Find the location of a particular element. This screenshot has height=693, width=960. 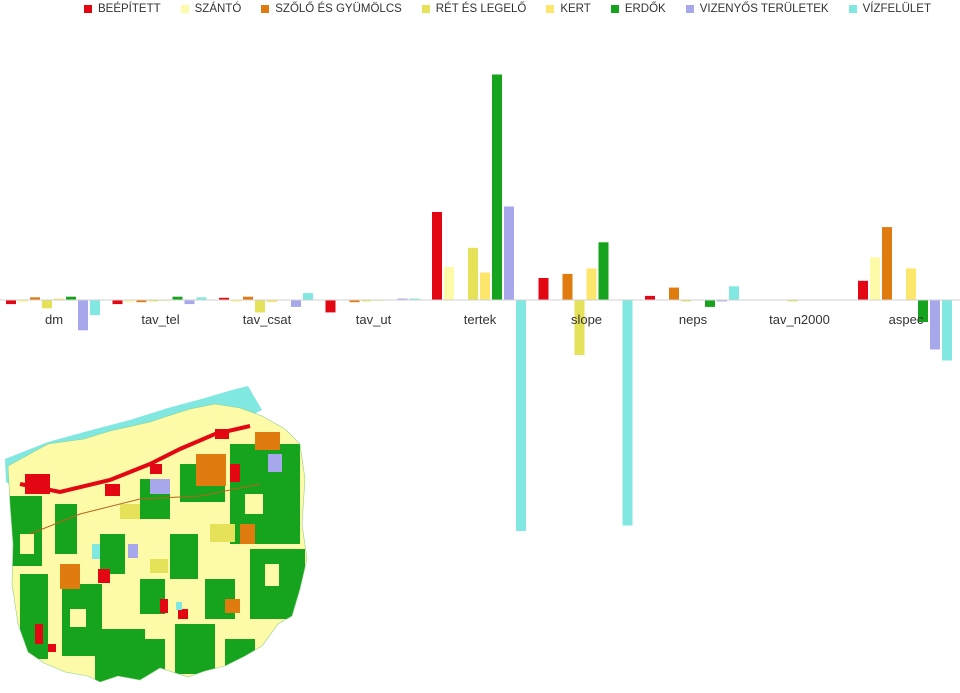

legend-item: VÍZFELÜLET is located at coordinates (889, 9).